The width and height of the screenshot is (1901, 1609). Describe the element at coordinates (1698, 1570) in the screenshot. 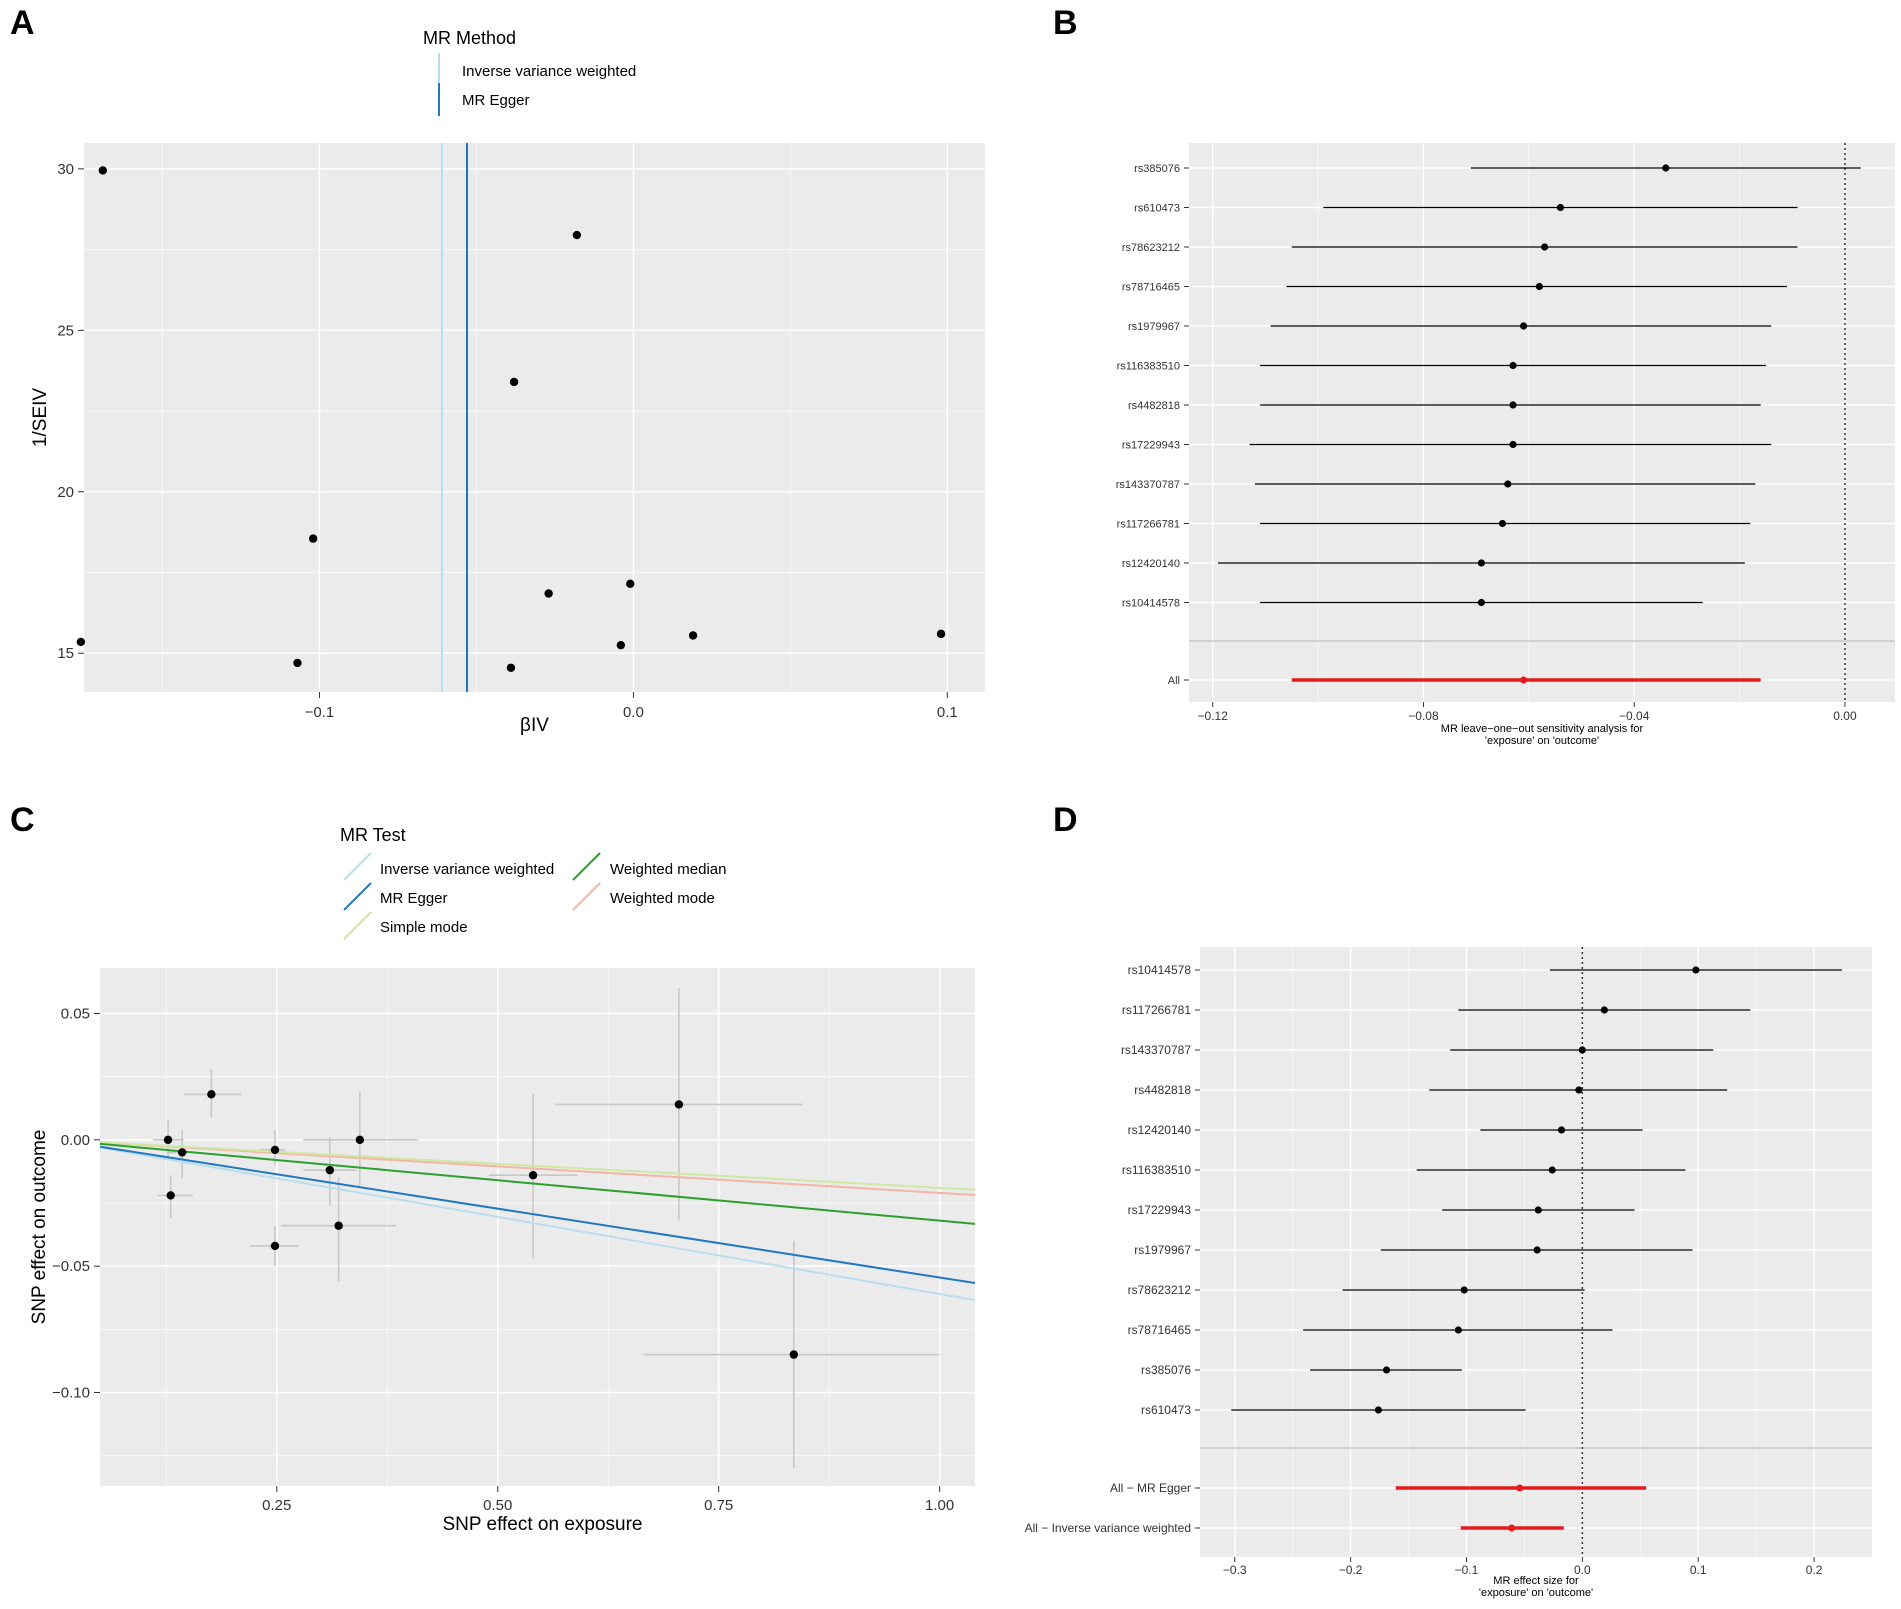

I see `plot-d-x-tick-label: 0.1` at that location.